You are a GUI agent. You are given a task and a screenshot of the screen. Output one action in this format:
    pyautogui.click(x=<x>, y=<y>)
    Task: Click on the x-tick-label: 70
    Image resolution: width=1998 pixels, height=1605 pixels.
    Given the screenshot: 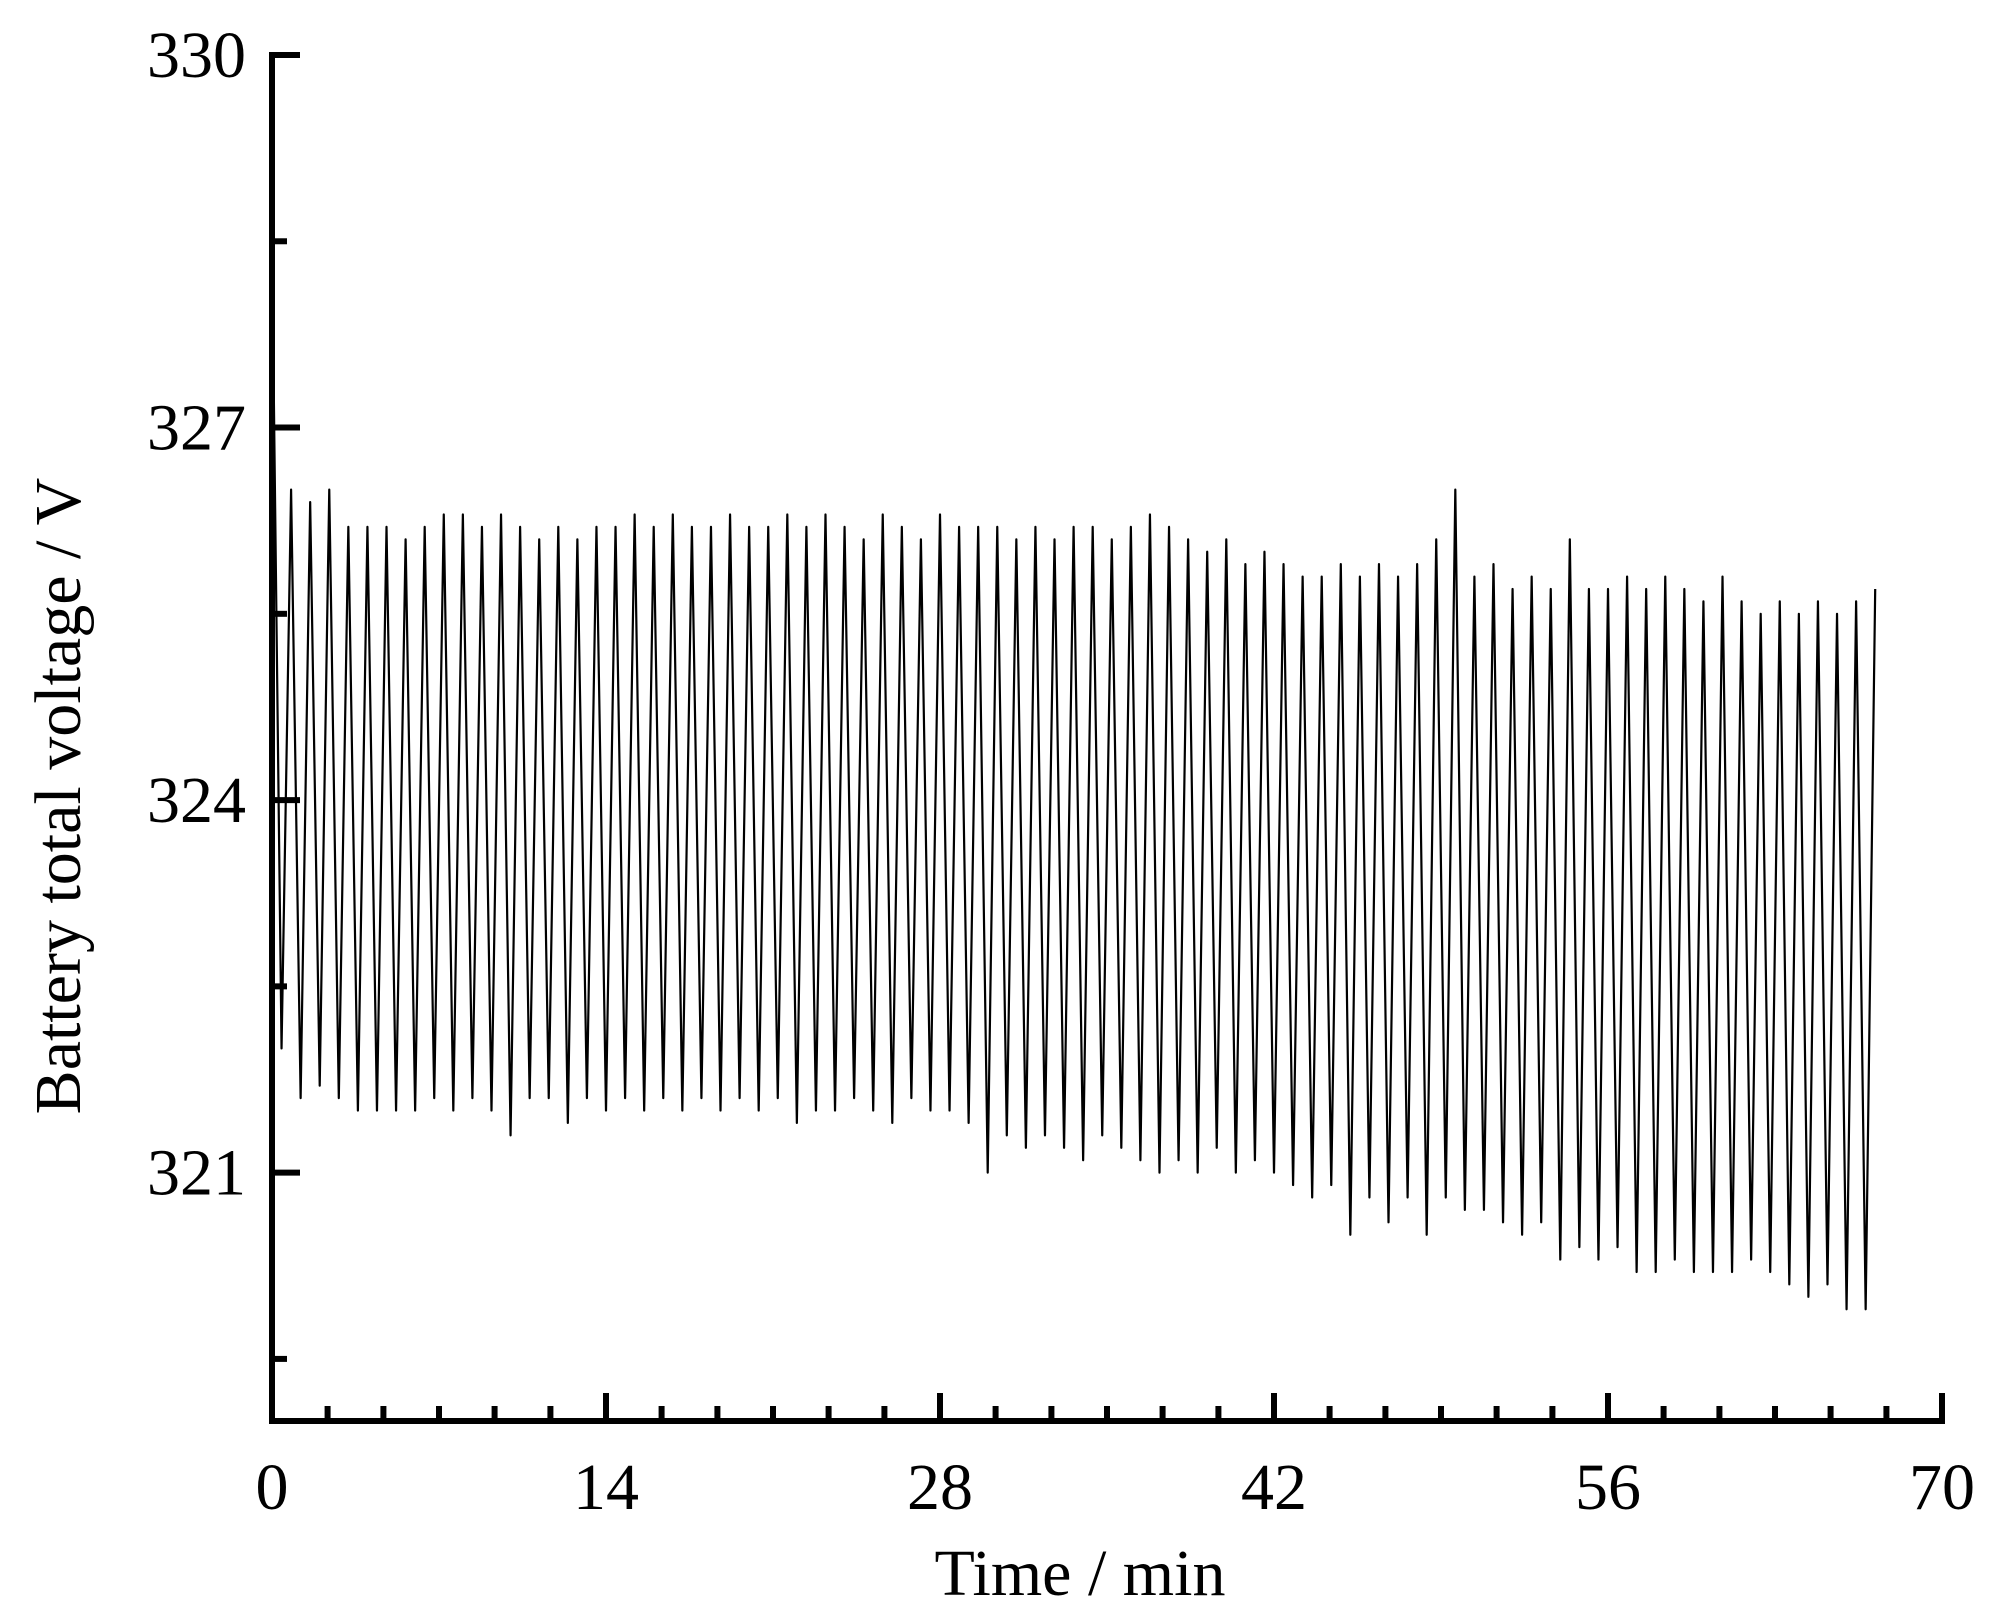 What is the action you would take?
    pyautogui.click(x=1942, y=1487)
    